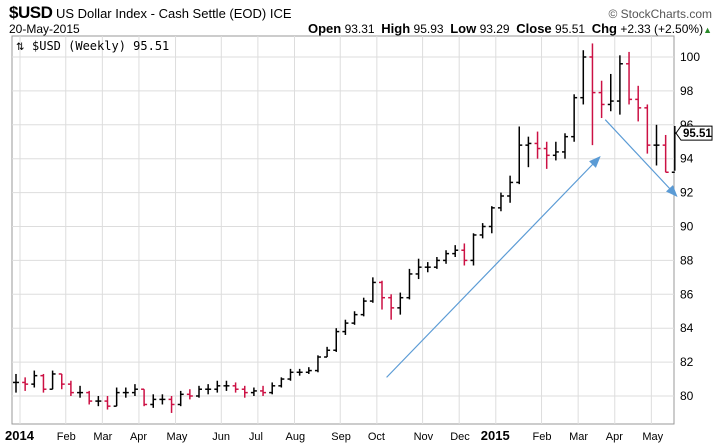  Describe the element at coordinates (359, 29) in the screenshot. I see `open-value: 93.31` at that location.